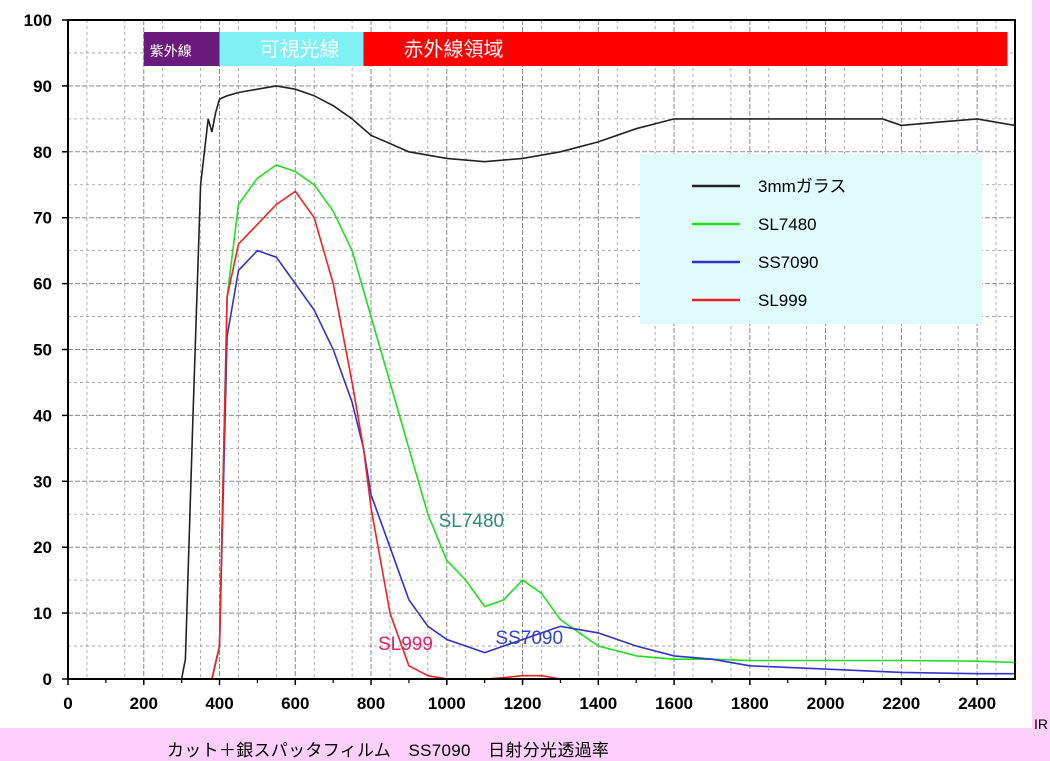 Image resolution: width=1050 pixels, height=761 pixels. Describe the element at coordinates (802, 186) in the screenshot. I see `legend-label: 3mmガラス` at that location.